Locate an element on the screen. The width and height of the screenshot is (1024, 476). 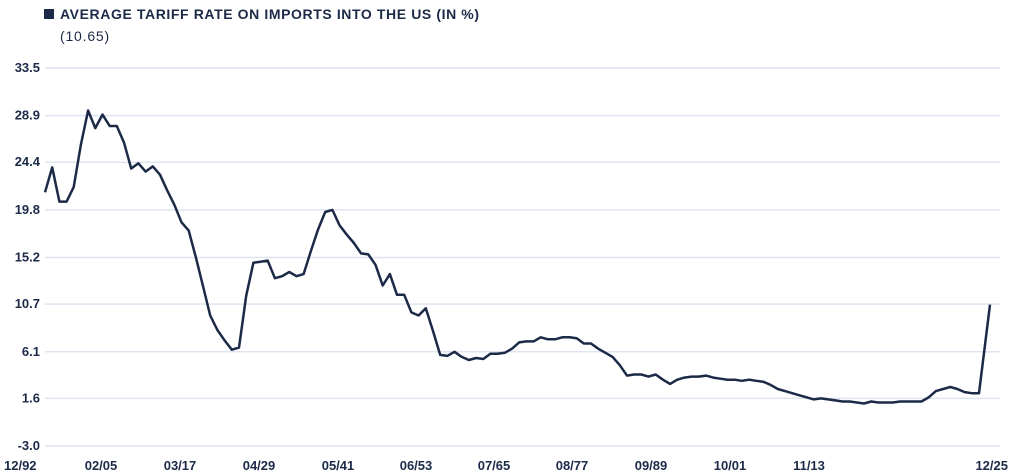
y-tick-label: 24.4 is located at coordinates (28, 161).